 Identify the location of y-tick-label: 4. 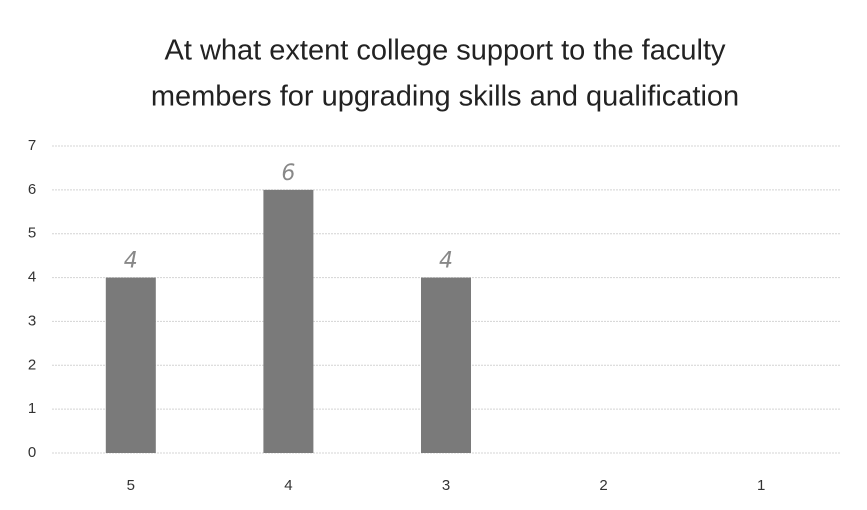
(32, 277).